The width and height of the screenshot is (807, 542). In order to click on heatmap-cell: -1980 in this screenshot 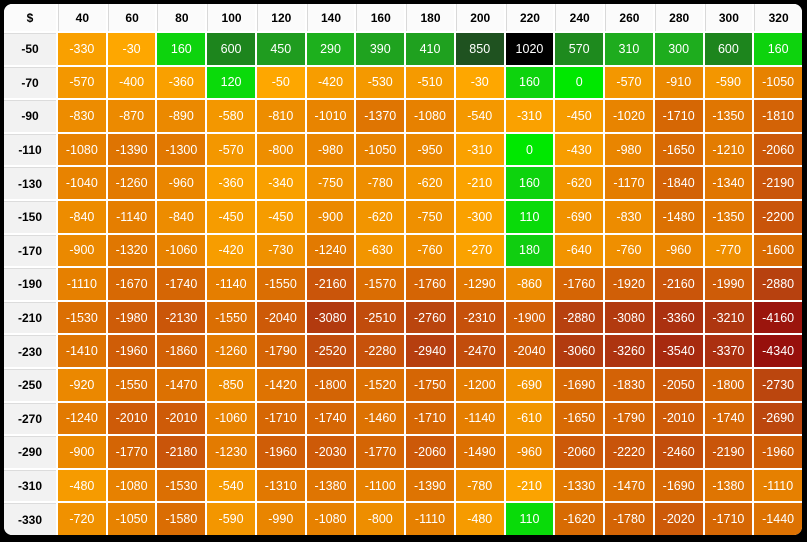, I will do `click(131, 317)`.